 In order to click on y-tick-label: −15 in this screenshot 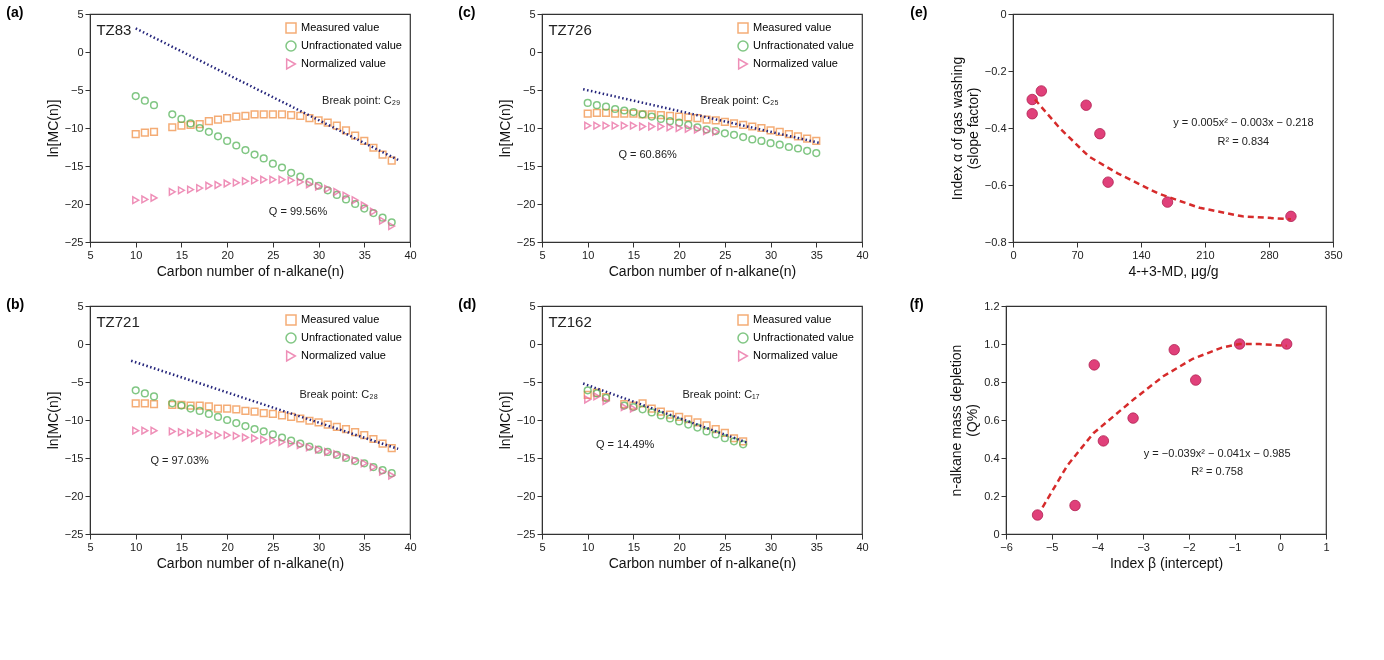, I will do `click(74, 457)`.